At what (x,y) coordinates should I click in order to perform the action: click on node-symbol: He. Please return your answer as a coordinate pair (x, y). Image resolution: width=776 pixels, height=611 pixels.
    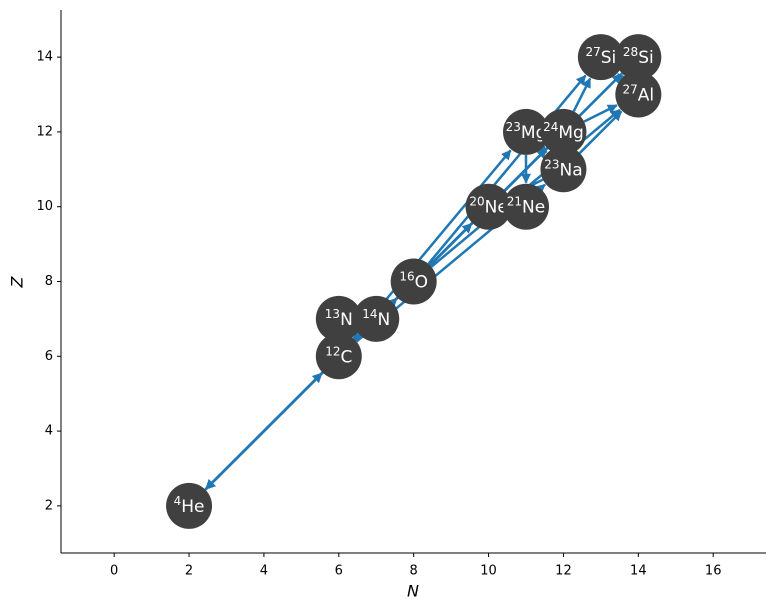
    Looking at the image, I should click on (192, 507).